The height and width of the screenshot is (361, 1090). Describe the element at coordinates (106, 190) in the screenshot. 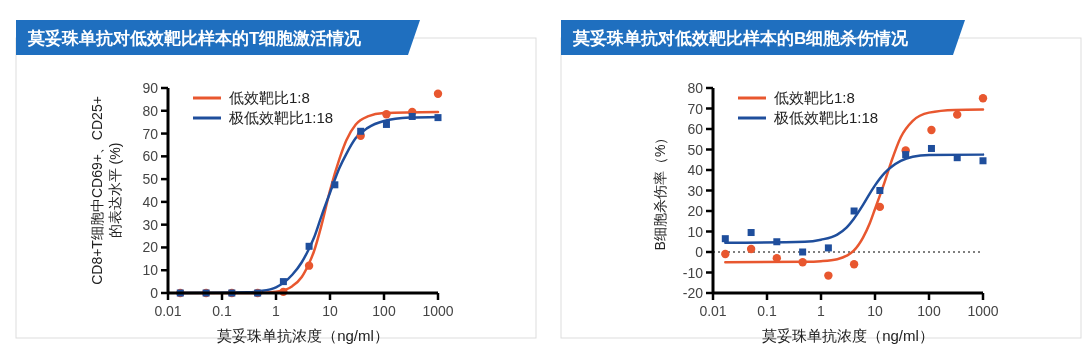

I see `y-axis-title: CD8+T细胞中CD69+、CD25+ 的表达水平 (%)` at that location.